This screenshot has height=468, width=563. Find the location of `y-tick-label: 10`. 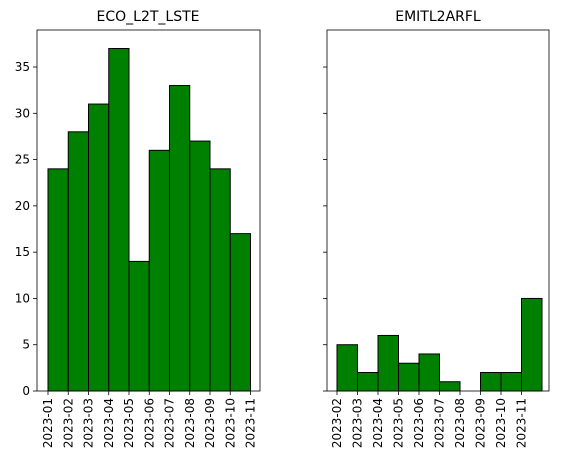

y-tick-label: 10 is located at coordinates (22, 298).